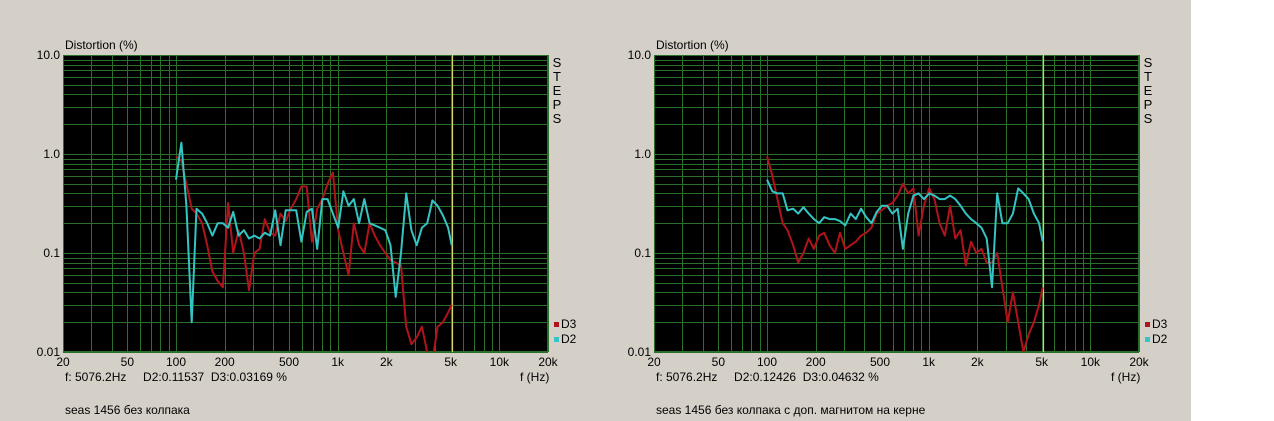  Describe the element at coordinates (127, 410) in the screenshot. I see `chart-caption: seas 1456 без колпака` at that location.